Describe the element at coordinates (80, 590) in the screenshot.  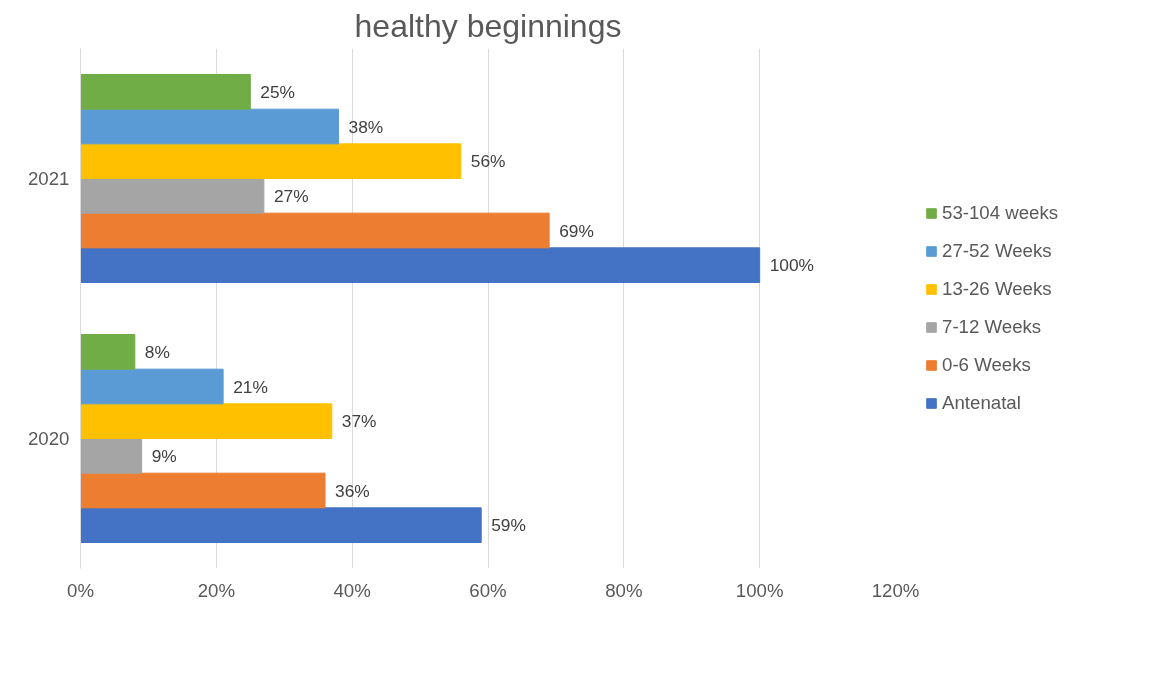
I see `x-tick-label: 0%` at that location.